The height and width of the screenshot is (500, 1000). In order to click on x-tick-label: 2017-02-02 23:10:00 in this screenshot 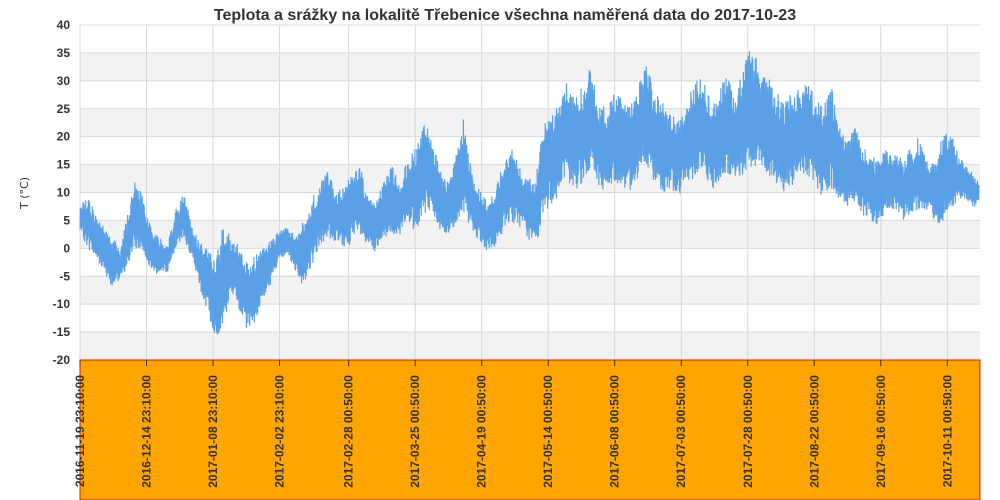, I will do `click(280, 431)`.